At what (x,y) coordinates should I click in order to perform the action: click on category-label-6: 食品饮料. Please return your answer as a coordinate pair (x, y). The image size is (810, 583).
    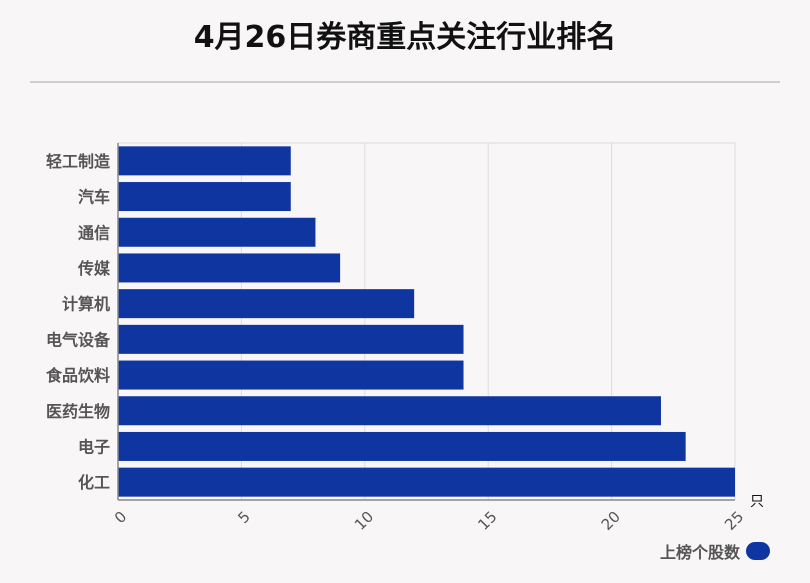
    Looking at the image, I should click on (77, 375).